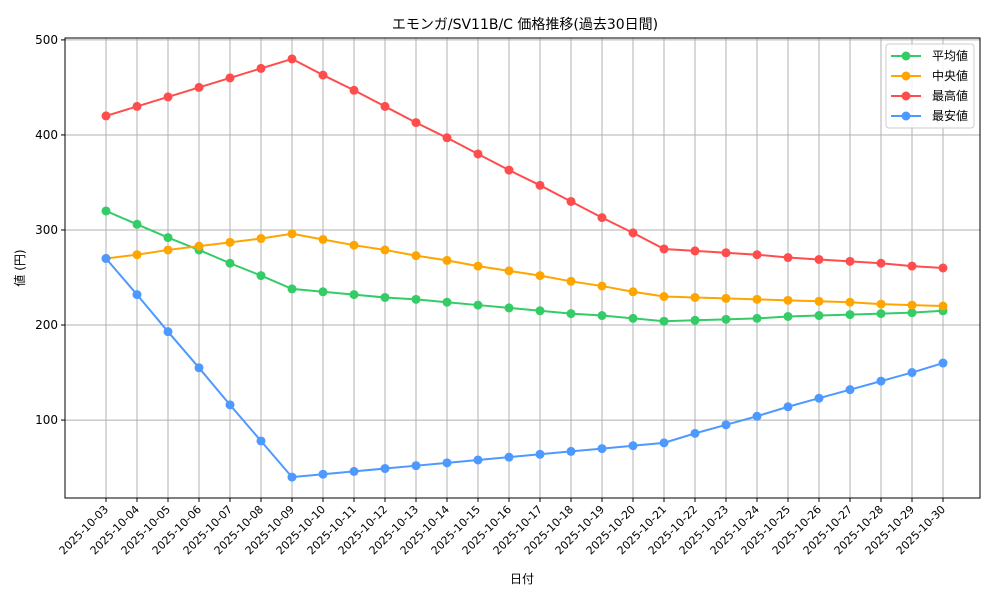 The width and height of the screenshot is (1000, 604). Describe the element at coordinates (950, 75) in the screenshot. I see `legend-label: 中央値` at that location.